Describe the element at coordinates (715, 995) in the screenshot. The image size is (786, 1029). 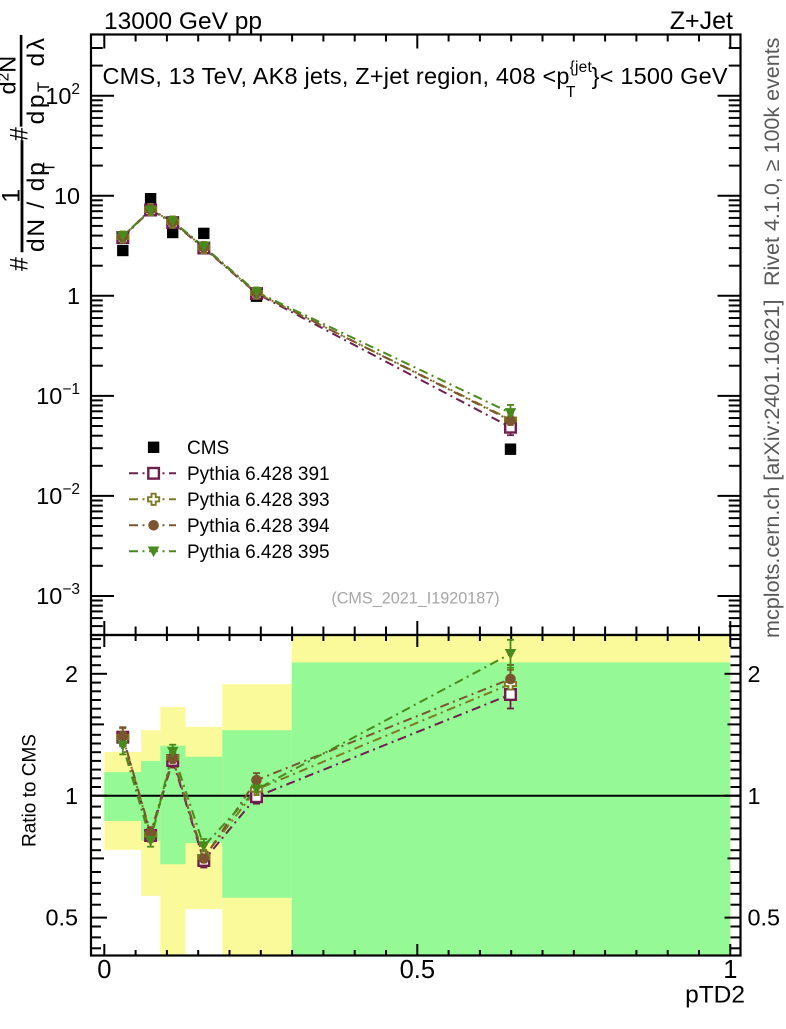
I see `svg-text: pTD2` at that location.